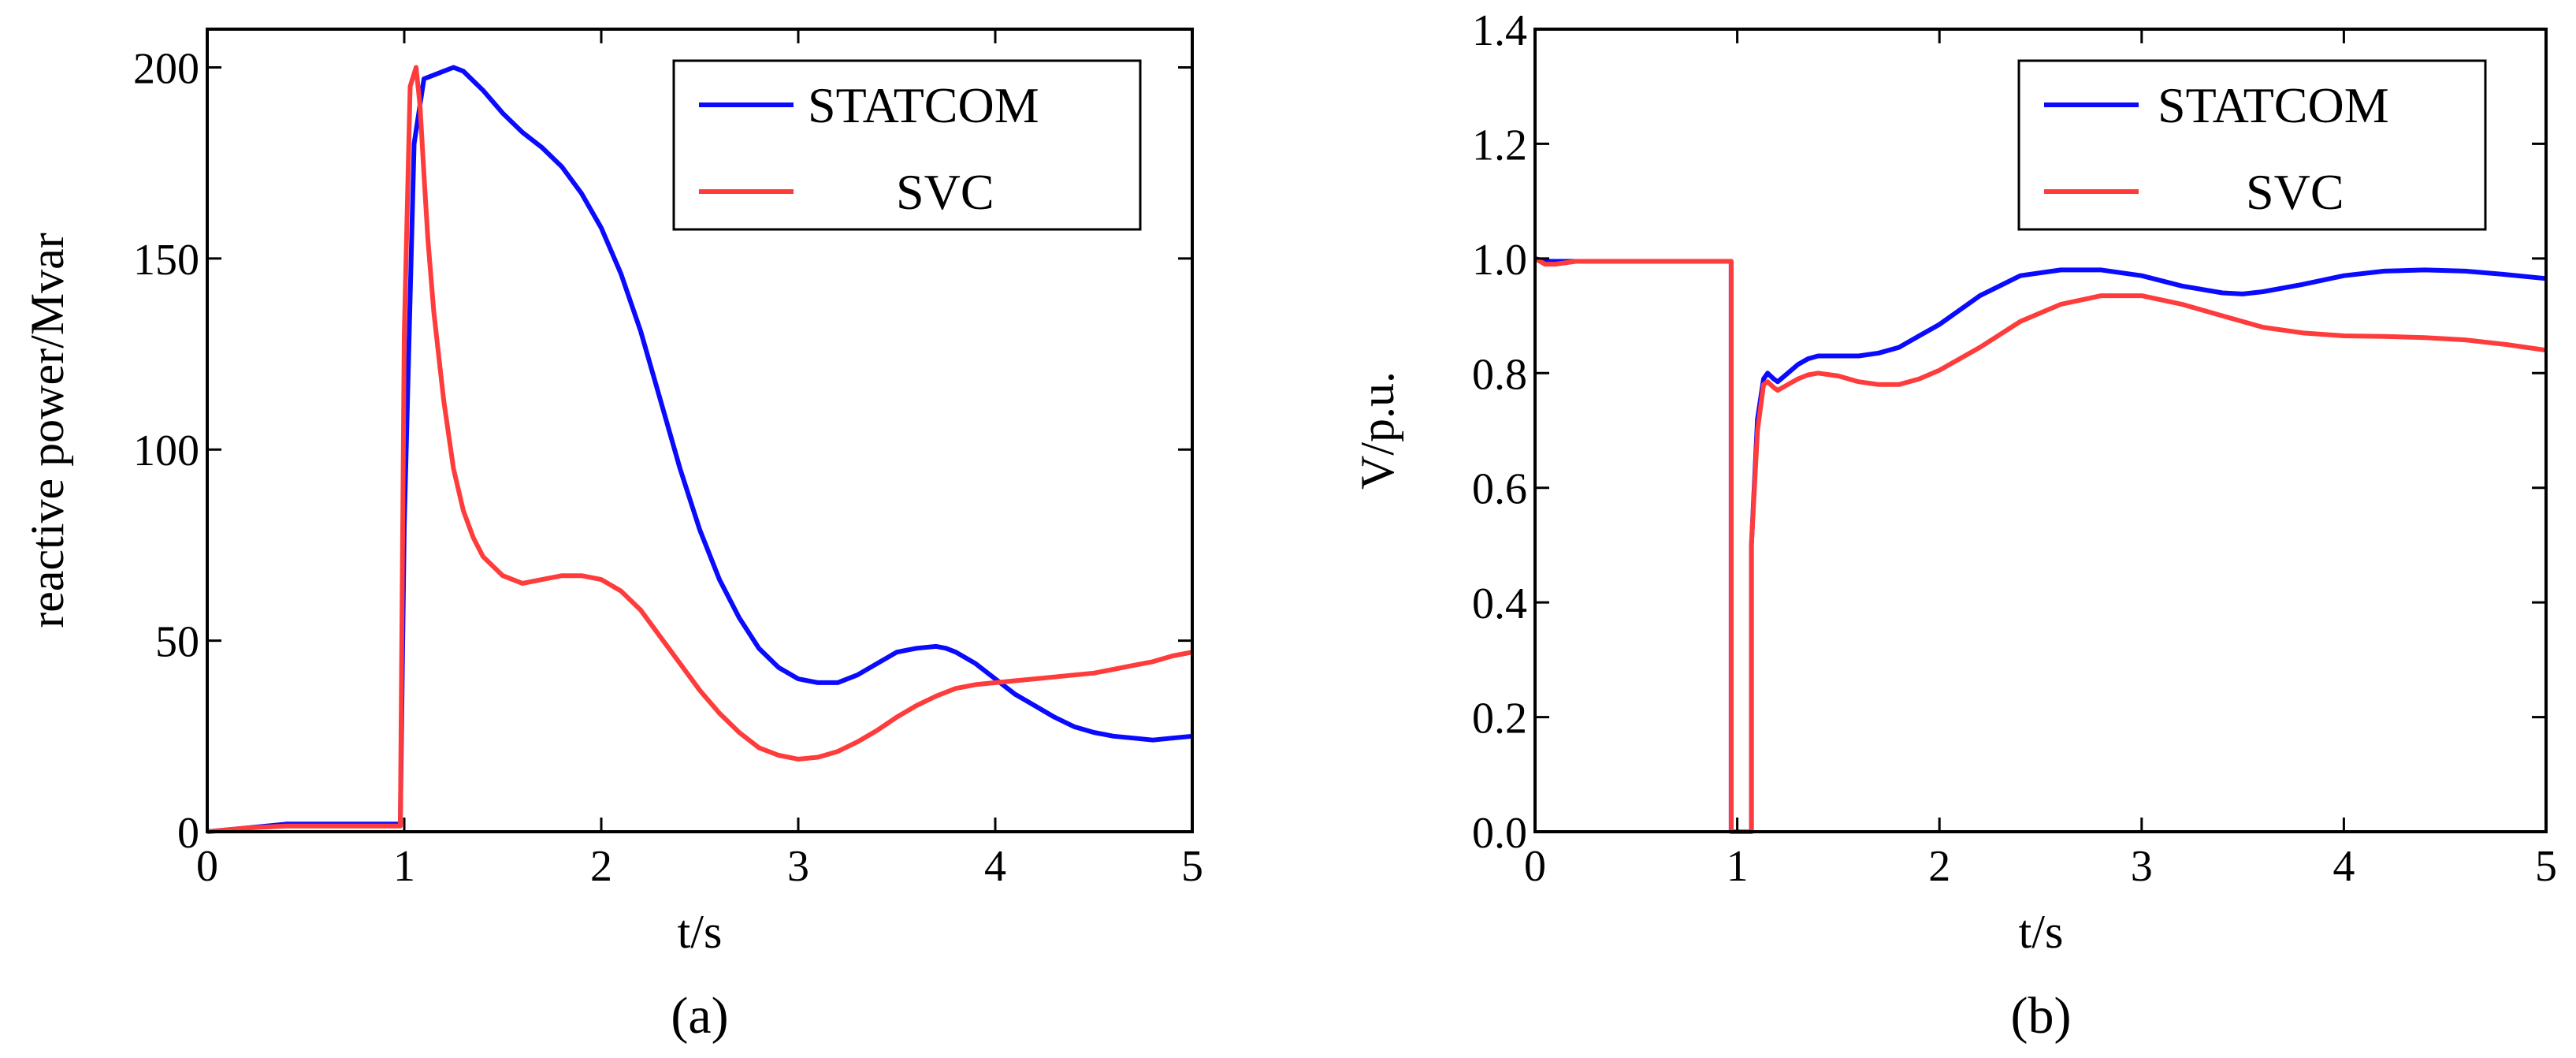 This screenshot has height=1058, width=2576. What do you see at coordinates (1499, 833) in the screenshot?
I see `chart-b-ytick-label: 0.0` at bounding box center [1499, 833].